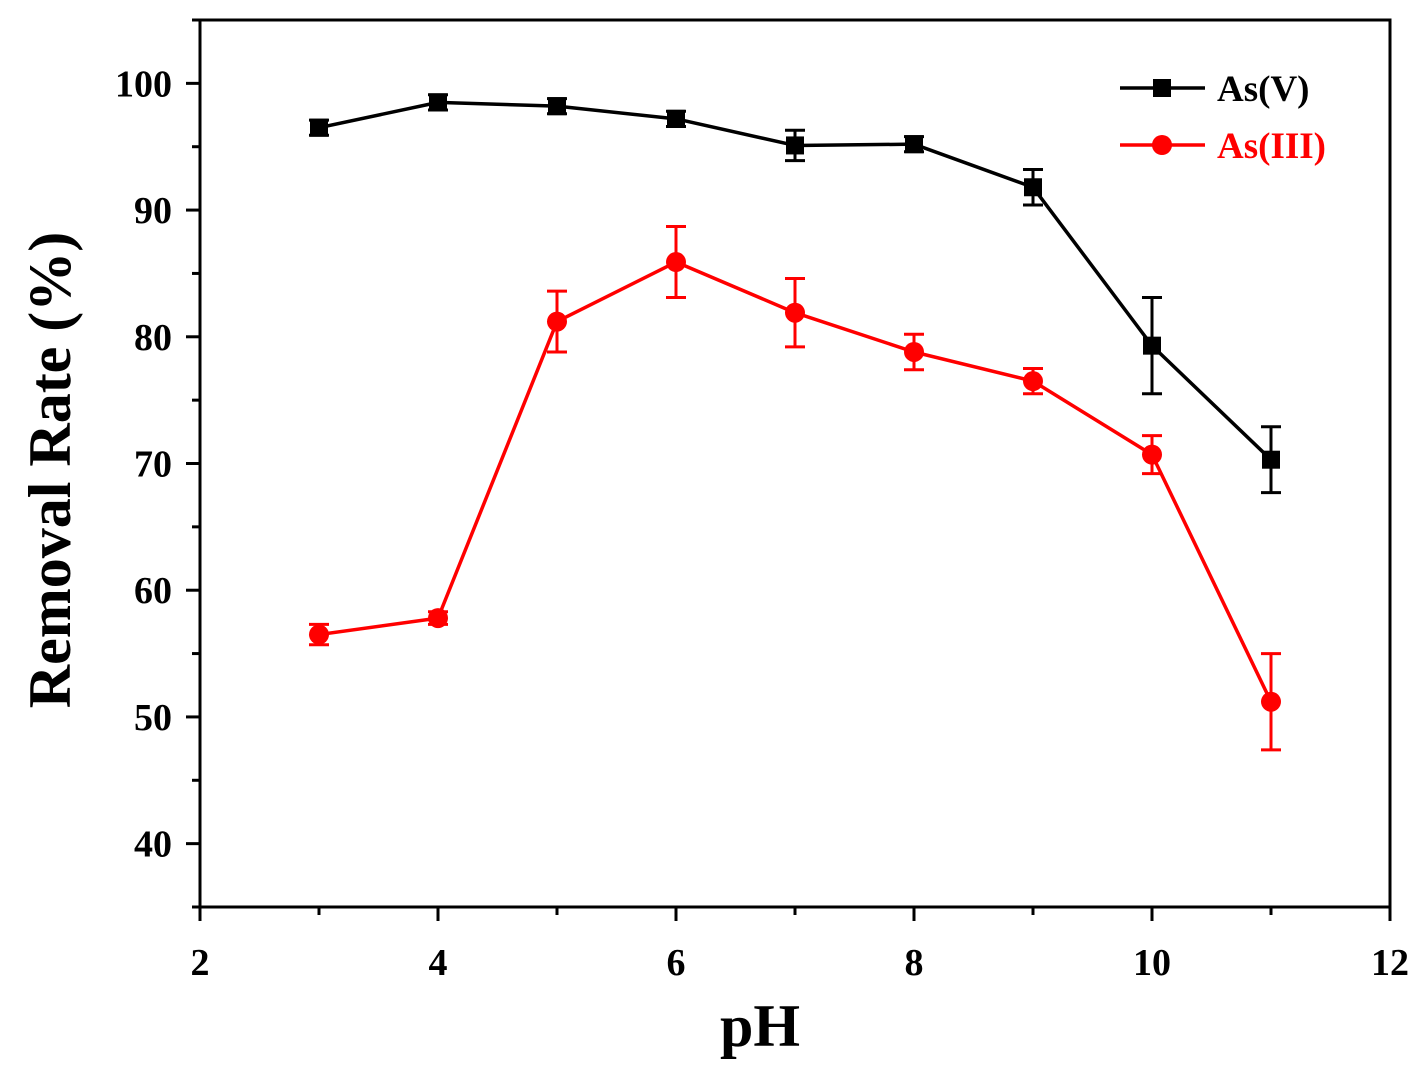  What do you see at coordinates (1223, 118) in the screenshot?
I see `legend: As(V) As(III)` at bounding box center [1223, 118].